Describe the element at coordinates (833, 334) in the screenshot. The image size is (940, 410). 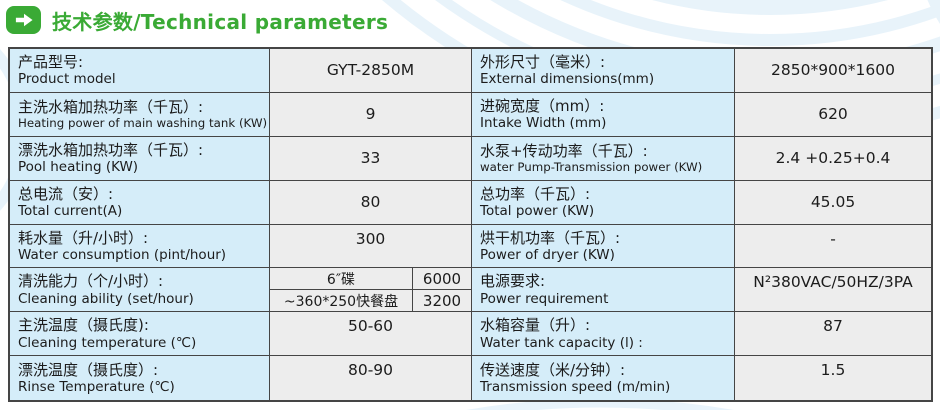
I see `param-value: 87` at that location.